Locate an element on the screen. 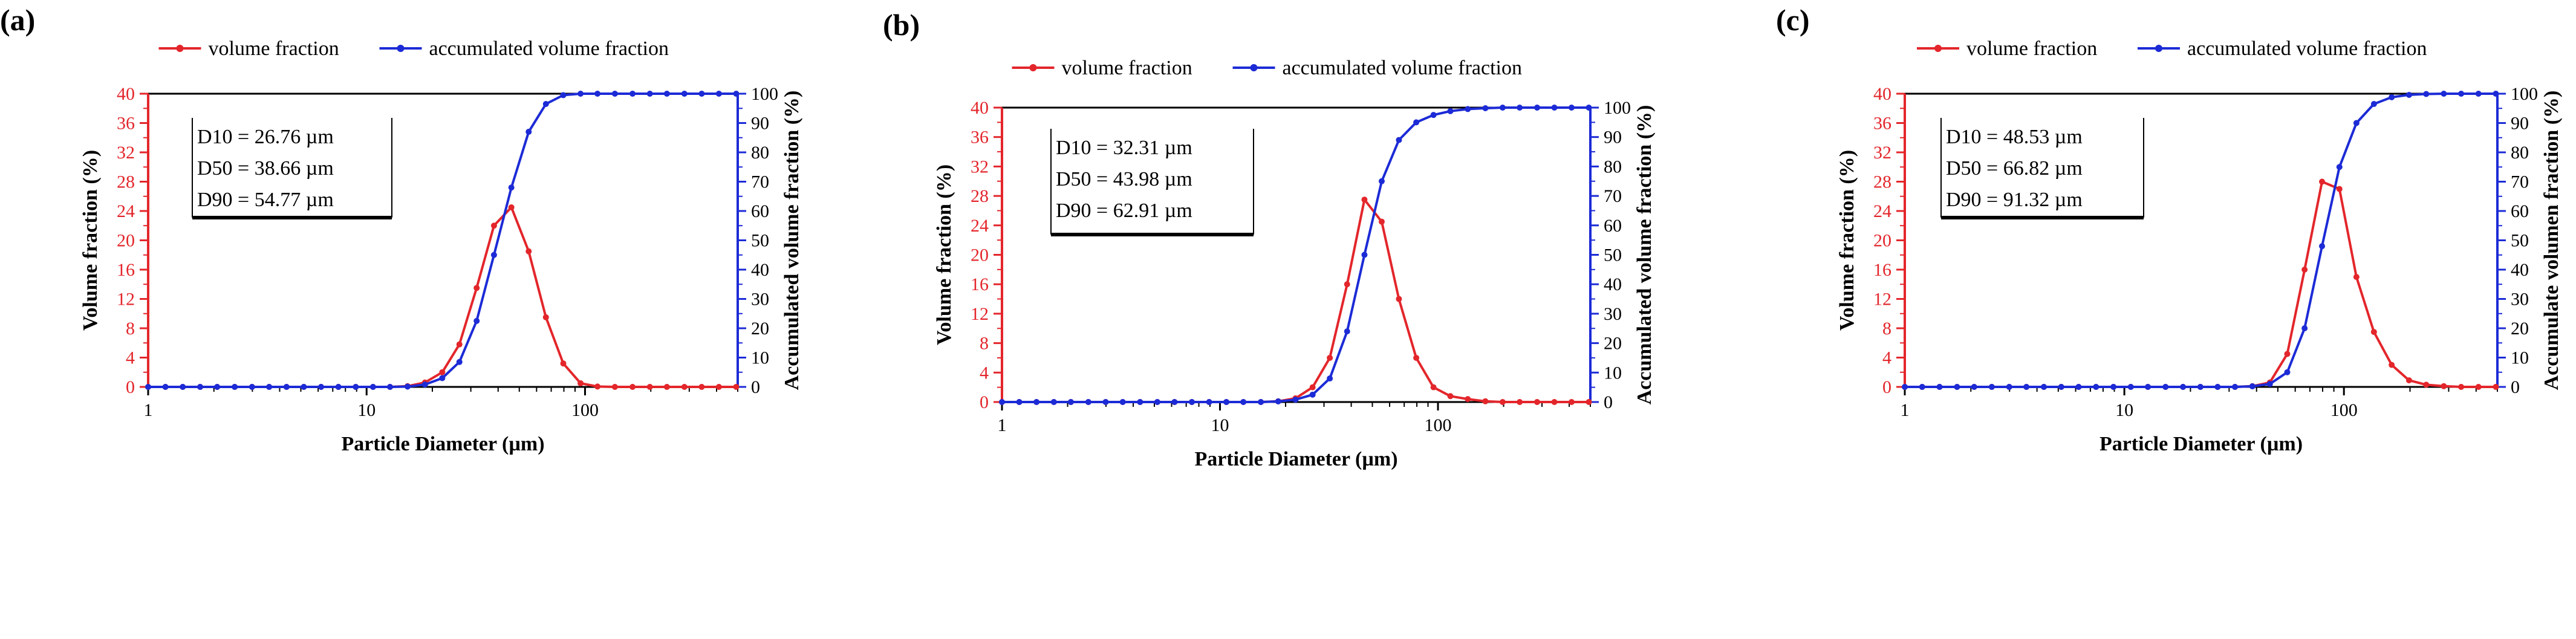  y2-tick-label: 0 is located at coordinates (1609, 402).